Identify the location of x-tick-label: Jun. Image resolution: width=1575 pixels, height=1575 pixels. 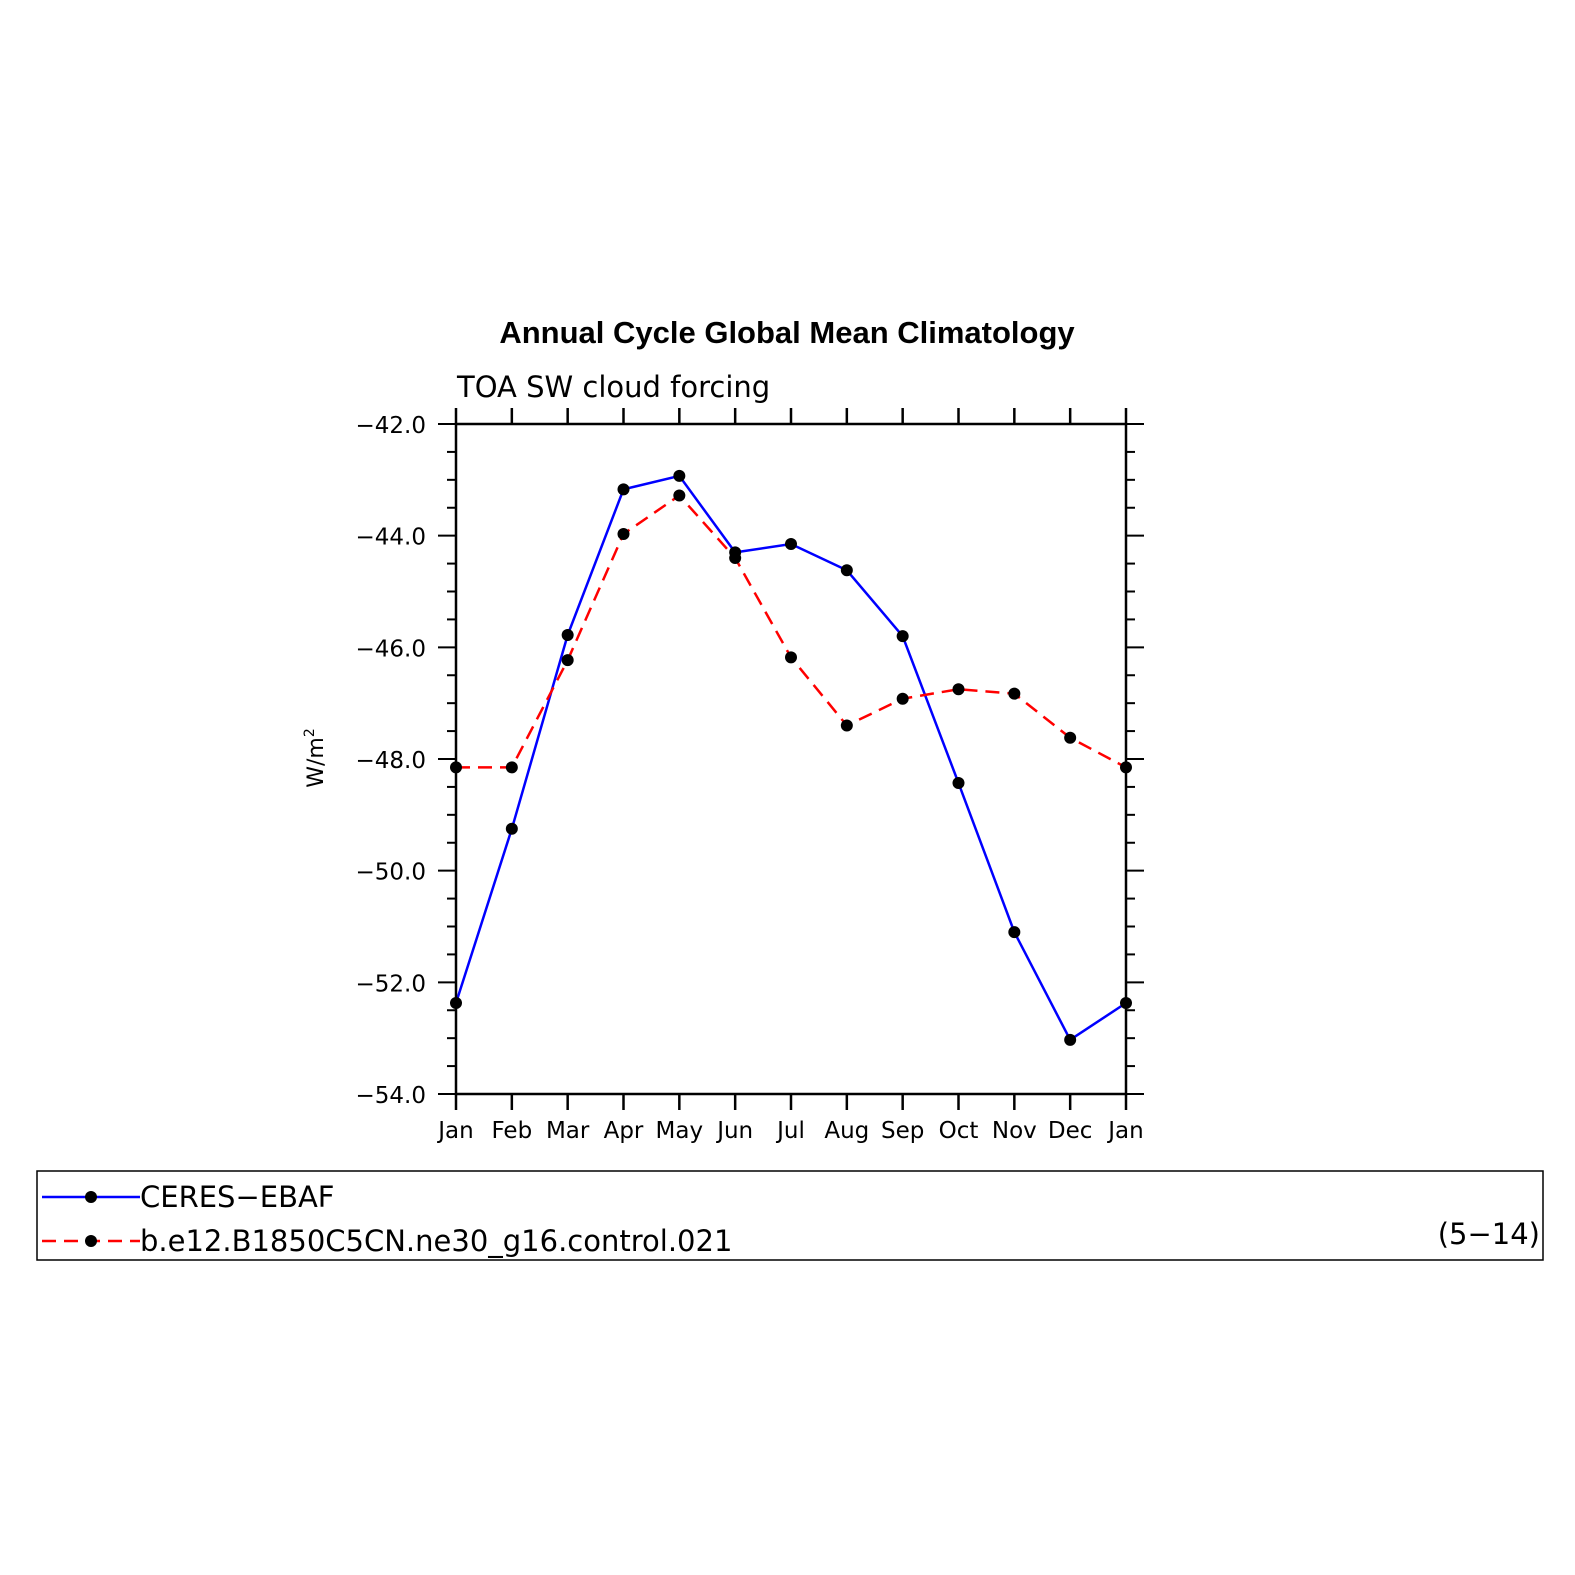
(734, 1131).